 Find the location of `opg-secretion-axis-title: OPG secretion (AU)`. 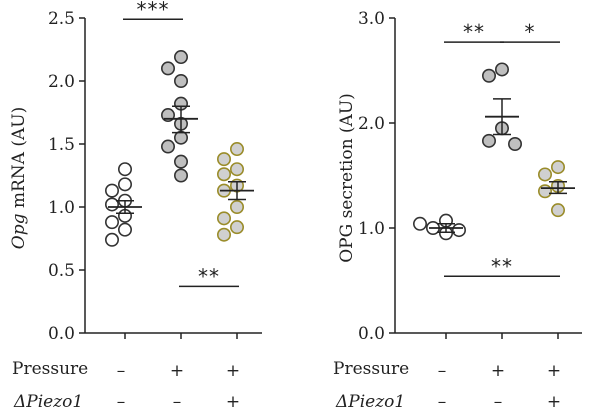

opg-secretion-axis-title: OPG secretion (AU) is located at coordinates (347, 178).